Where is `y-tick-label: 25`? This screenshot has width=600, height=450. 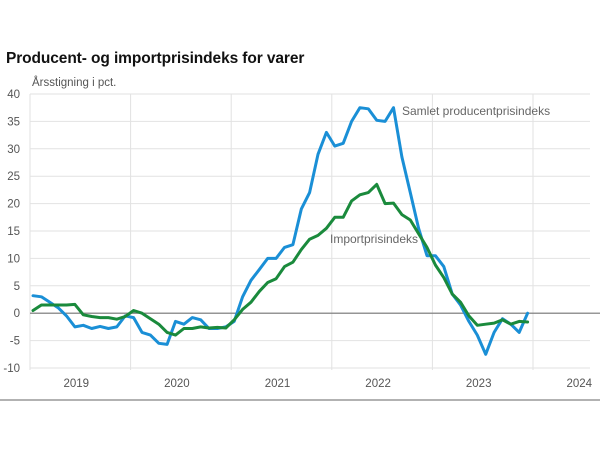
y-tick-label: 25 is located at coordinates (13, 177).